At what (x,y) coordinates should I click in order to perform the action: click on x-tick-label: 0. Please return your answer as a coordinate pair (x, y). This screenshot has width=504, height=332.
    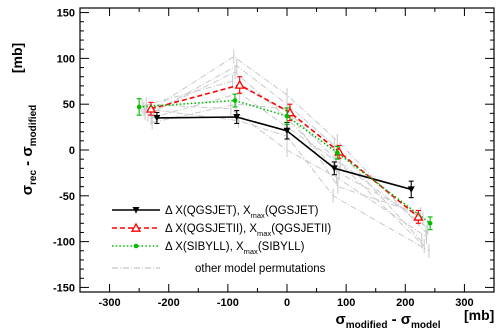
    Looking at the image, I should click on (287, 303).